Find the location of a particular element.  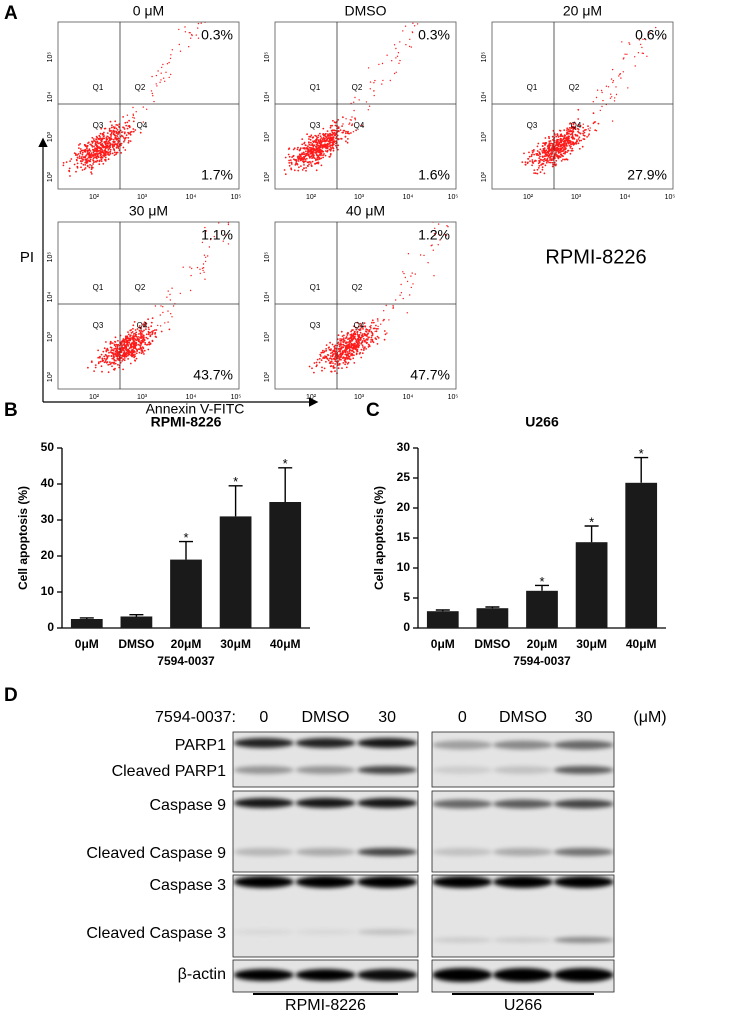

x-tick-label: 10³ is located at coordinates (359, 397).